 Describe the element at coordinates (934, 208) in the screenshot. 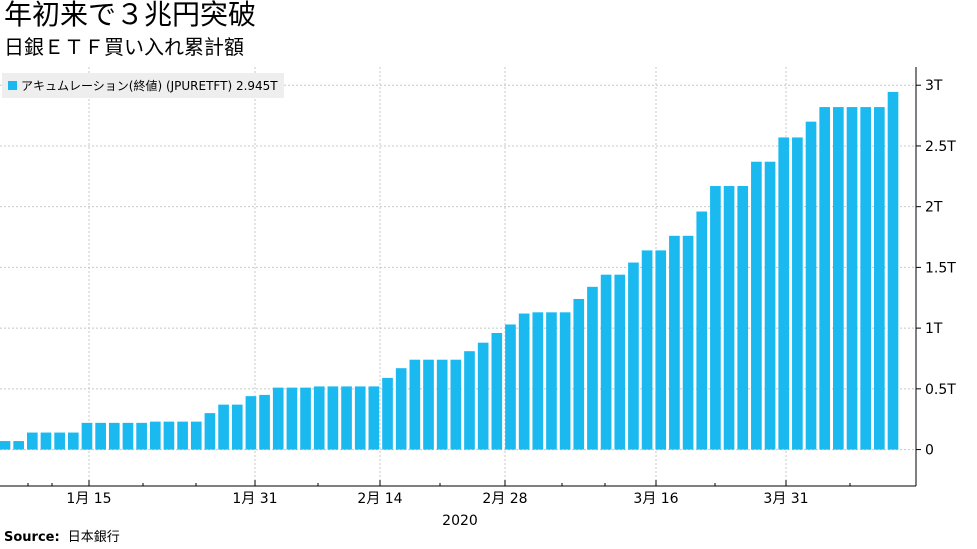

I see `y-tick-label: 2T` at that location.